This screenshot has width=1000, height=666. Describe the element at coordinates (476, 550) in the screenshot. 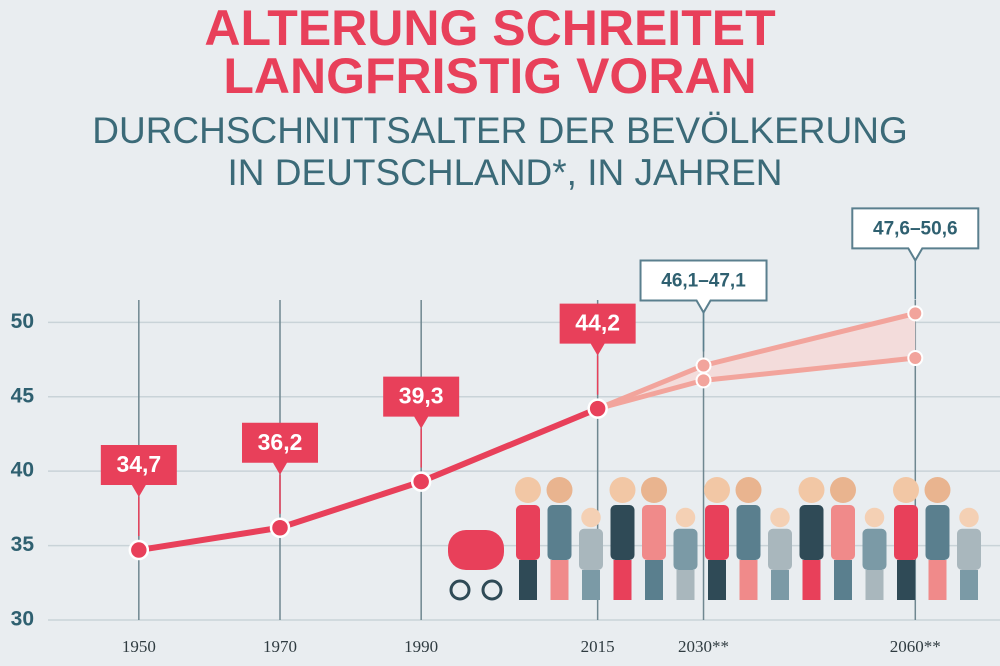

I see `pram` at that location.